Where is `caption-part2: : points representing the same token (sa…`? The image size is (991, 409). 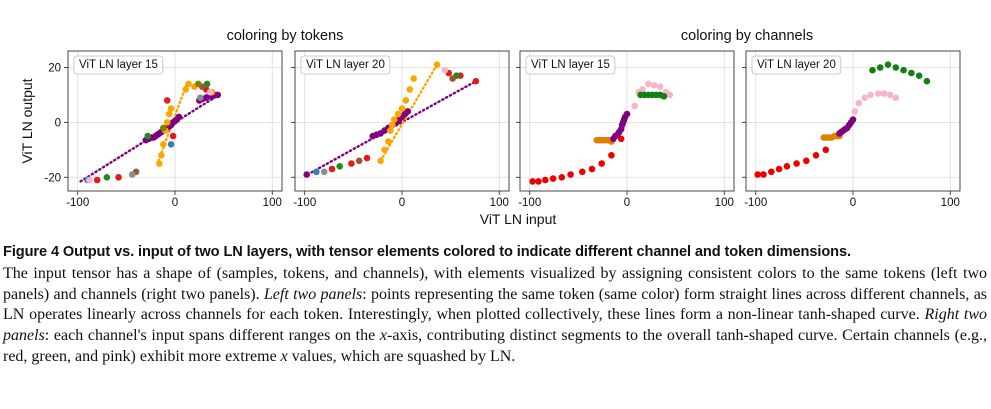 caption-part2: : points representing the same token (sa… is located at coordinates (495, 304).